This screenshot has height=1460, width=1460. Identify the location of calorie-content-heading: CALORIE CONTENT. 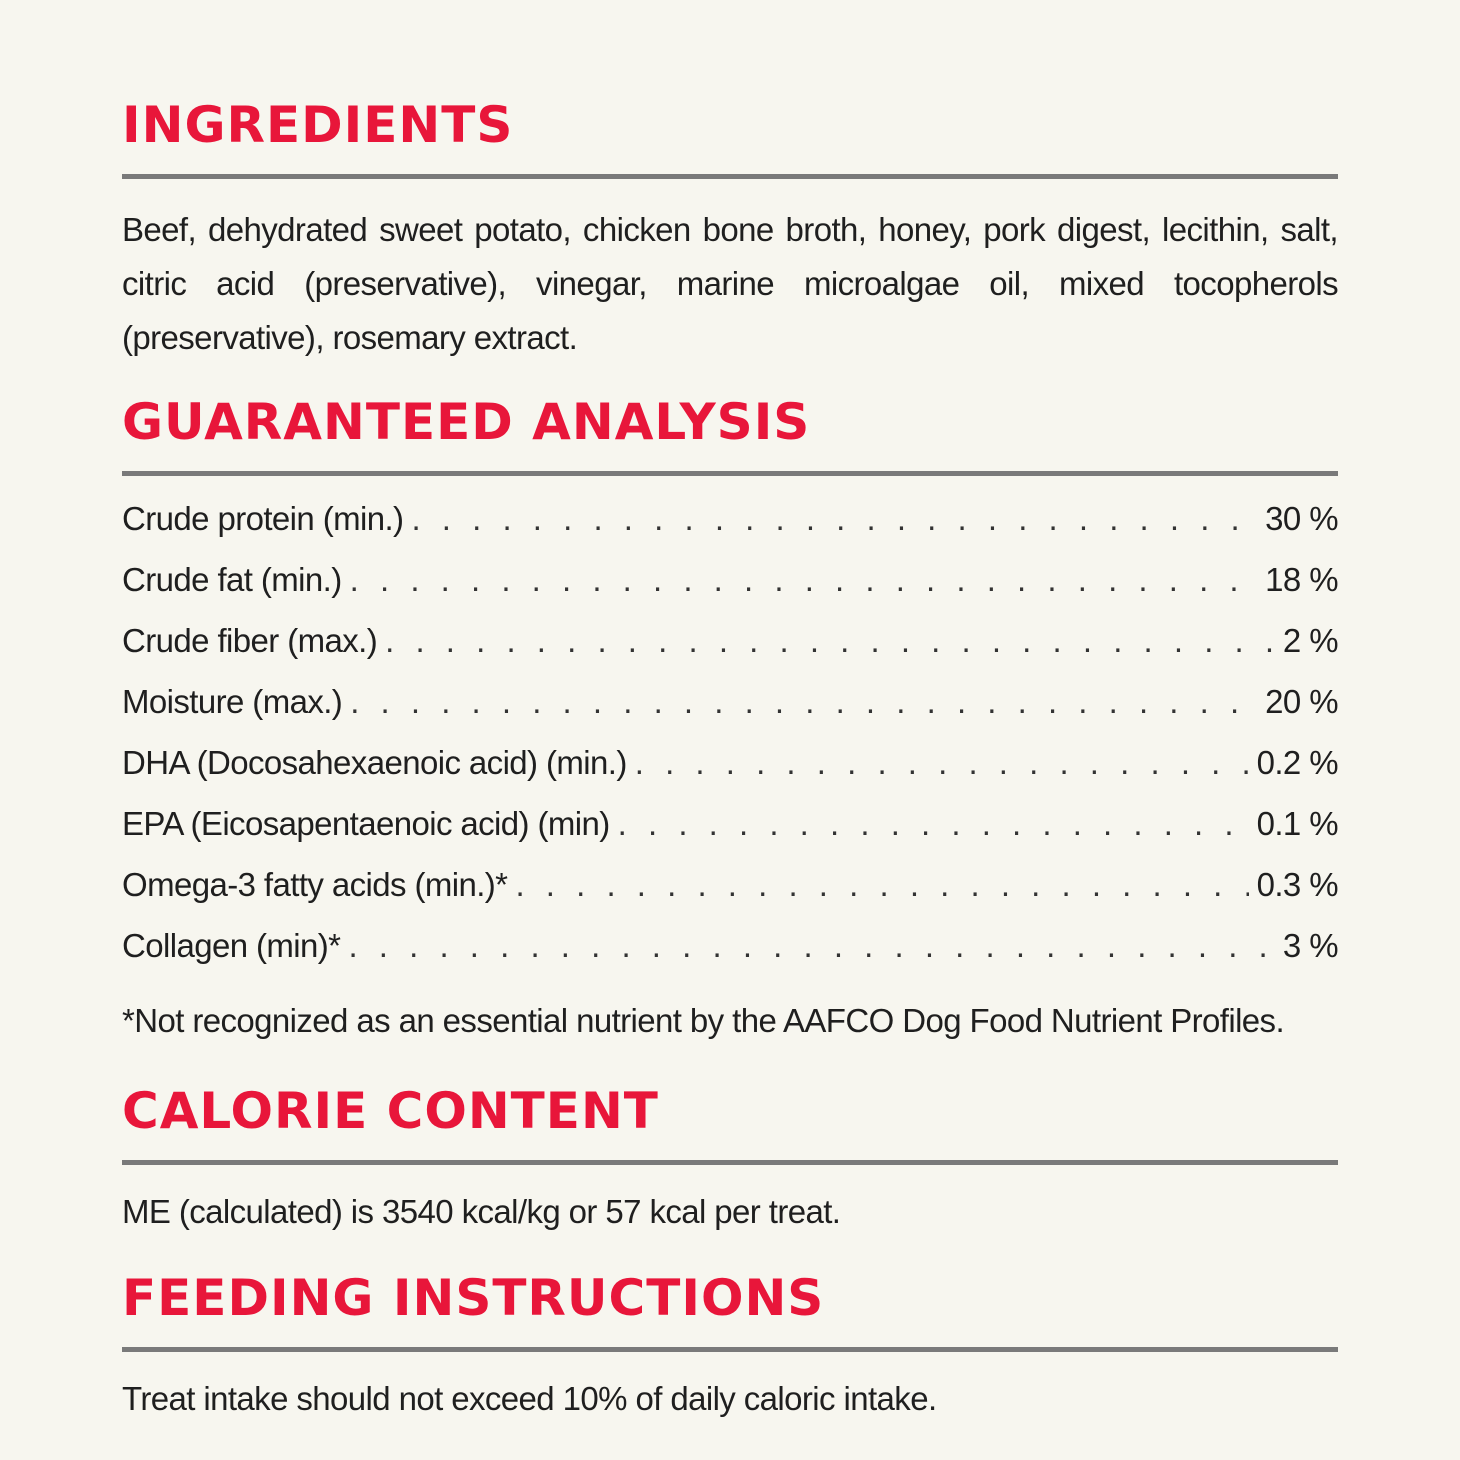
(390, 1111).